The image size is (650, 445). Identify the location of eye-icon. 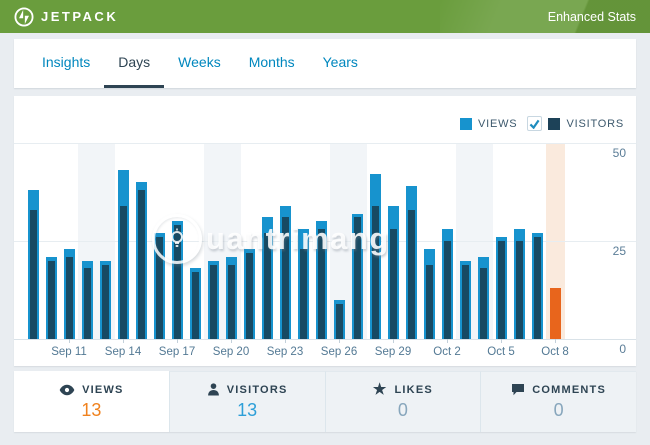
(67, 390).